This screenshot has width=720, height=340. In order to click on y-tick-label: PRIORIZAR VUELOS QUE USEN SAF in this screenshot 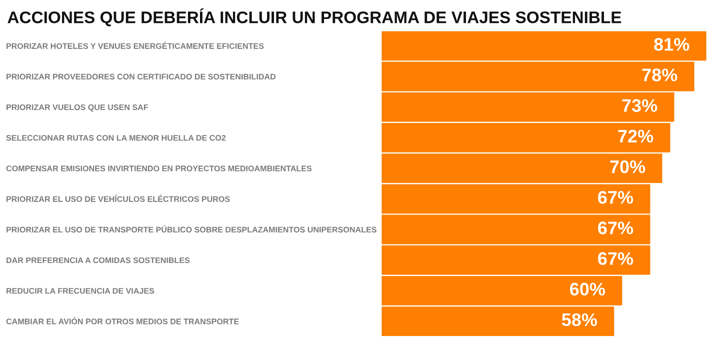, I will do `click(77, 108)`.